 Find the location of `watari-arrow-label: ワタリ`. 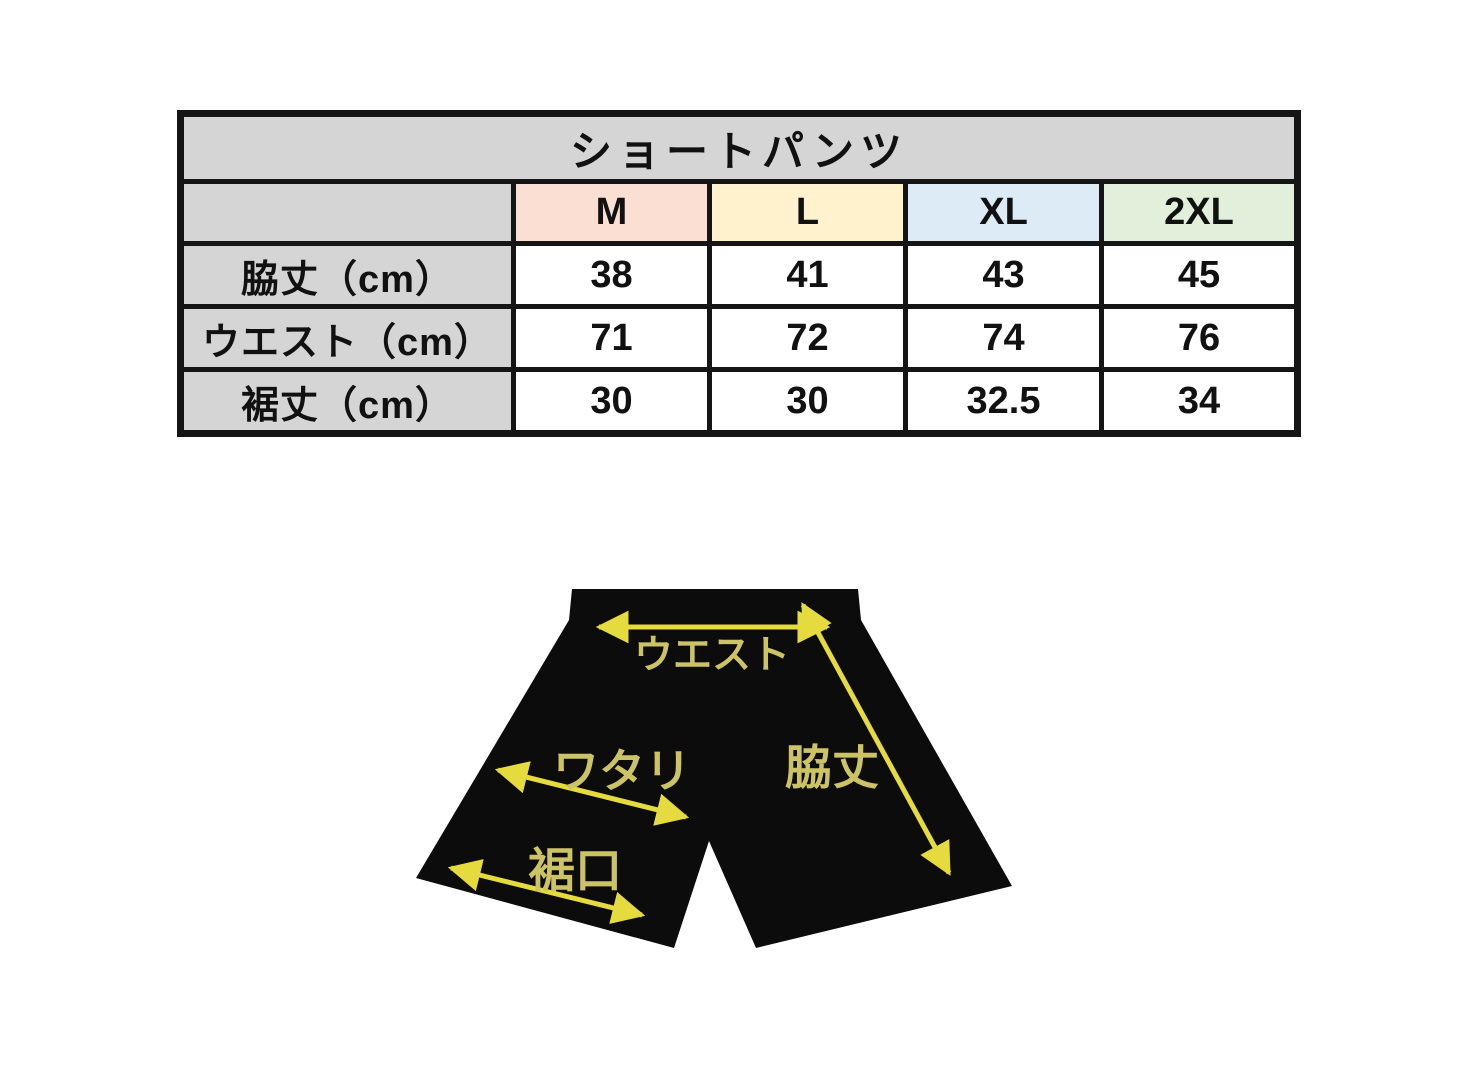

watari-arrow-label: ワタリ is located at coordinates (622, 771).